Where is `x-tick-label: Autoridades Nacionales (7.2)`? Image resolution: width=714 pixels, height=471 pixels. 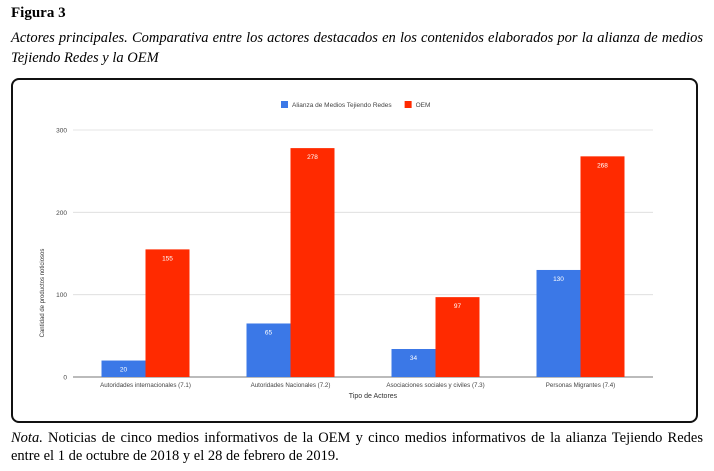
x-tick-label: Autoridades Nacionales (7.2) is located at coordinates (291, 385).